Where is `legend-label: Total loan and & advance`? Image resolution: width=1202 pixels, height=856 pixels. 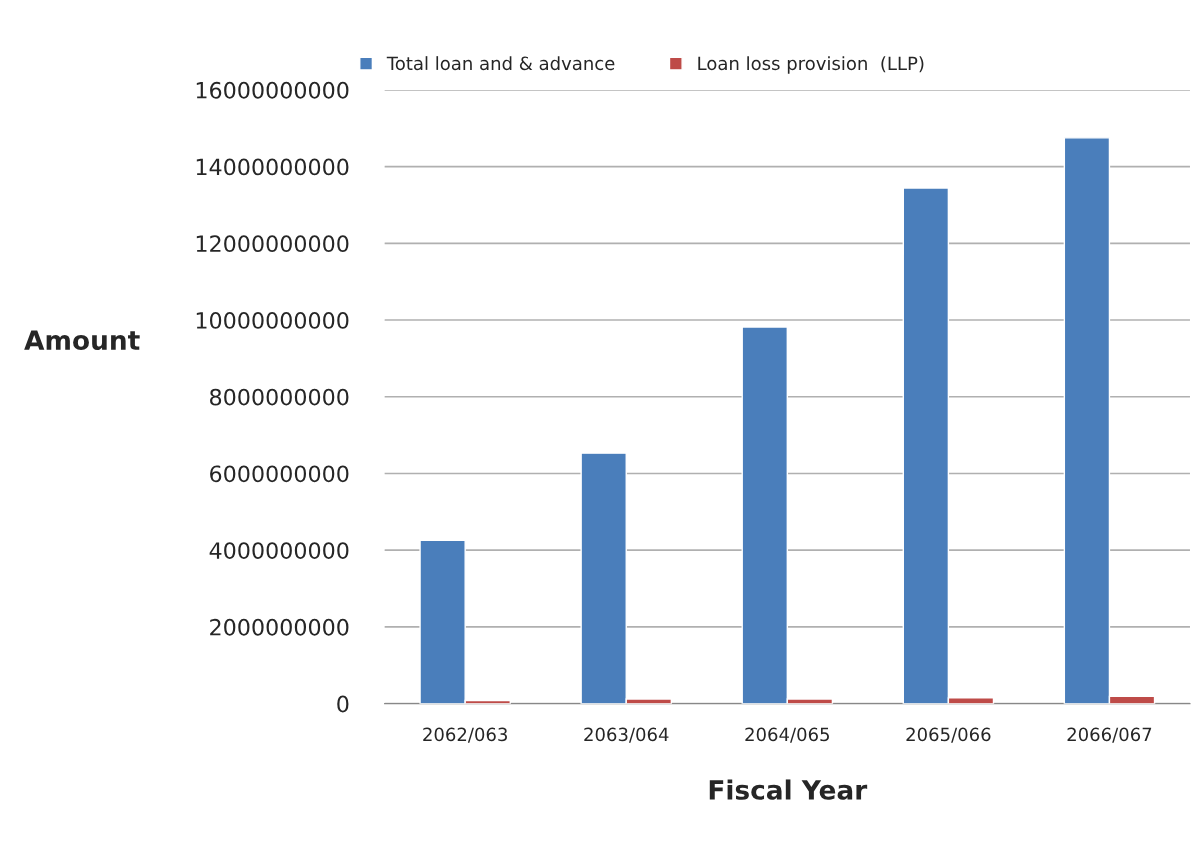 legend-label: Total loan and & advance is located at coordinates (500, 63).